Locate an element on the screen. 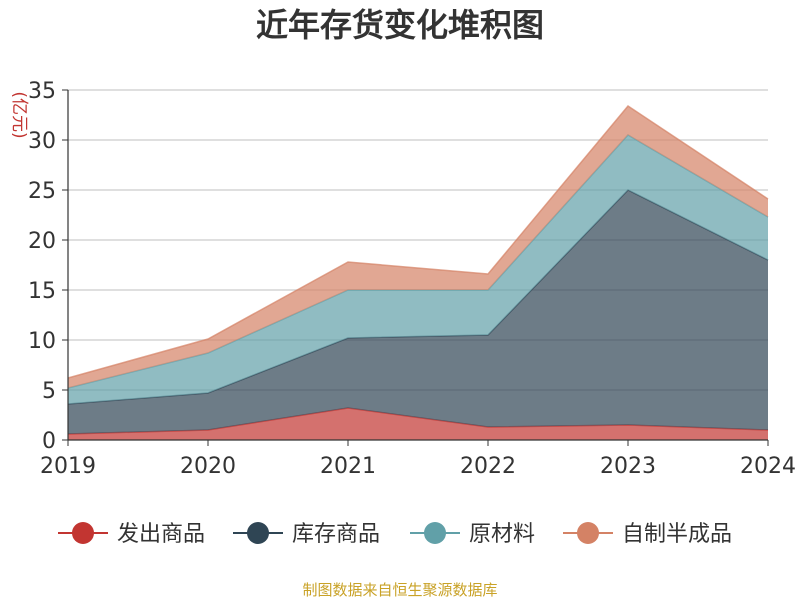 The image size is (800, 600). y-axis-label: (亿元) is located at coordinates (19, 114).